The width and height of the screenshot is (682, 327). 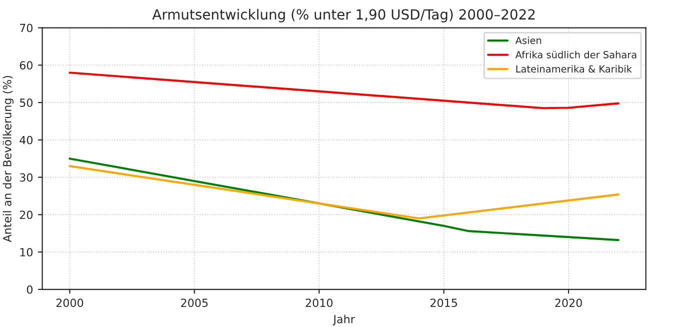 I want to click on y-tick-label: 10, so click(x=26, y=252).